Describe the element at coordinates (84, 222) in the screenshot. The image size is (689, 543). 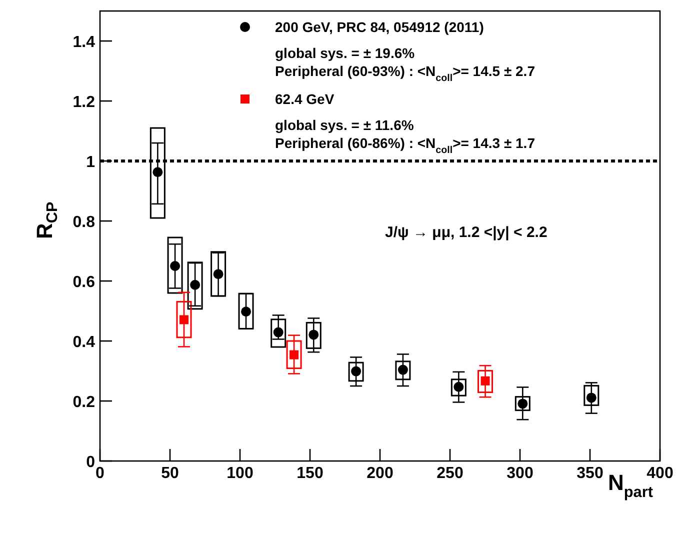
I see `y-tick-label: 0.8` at that location.